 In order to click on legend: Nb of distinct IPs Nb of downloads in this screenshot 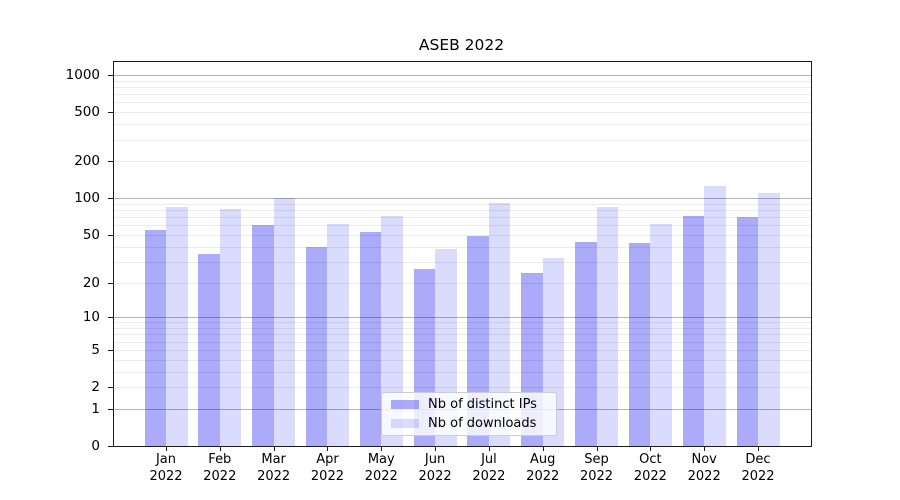, I will do `click(469, 414)`.